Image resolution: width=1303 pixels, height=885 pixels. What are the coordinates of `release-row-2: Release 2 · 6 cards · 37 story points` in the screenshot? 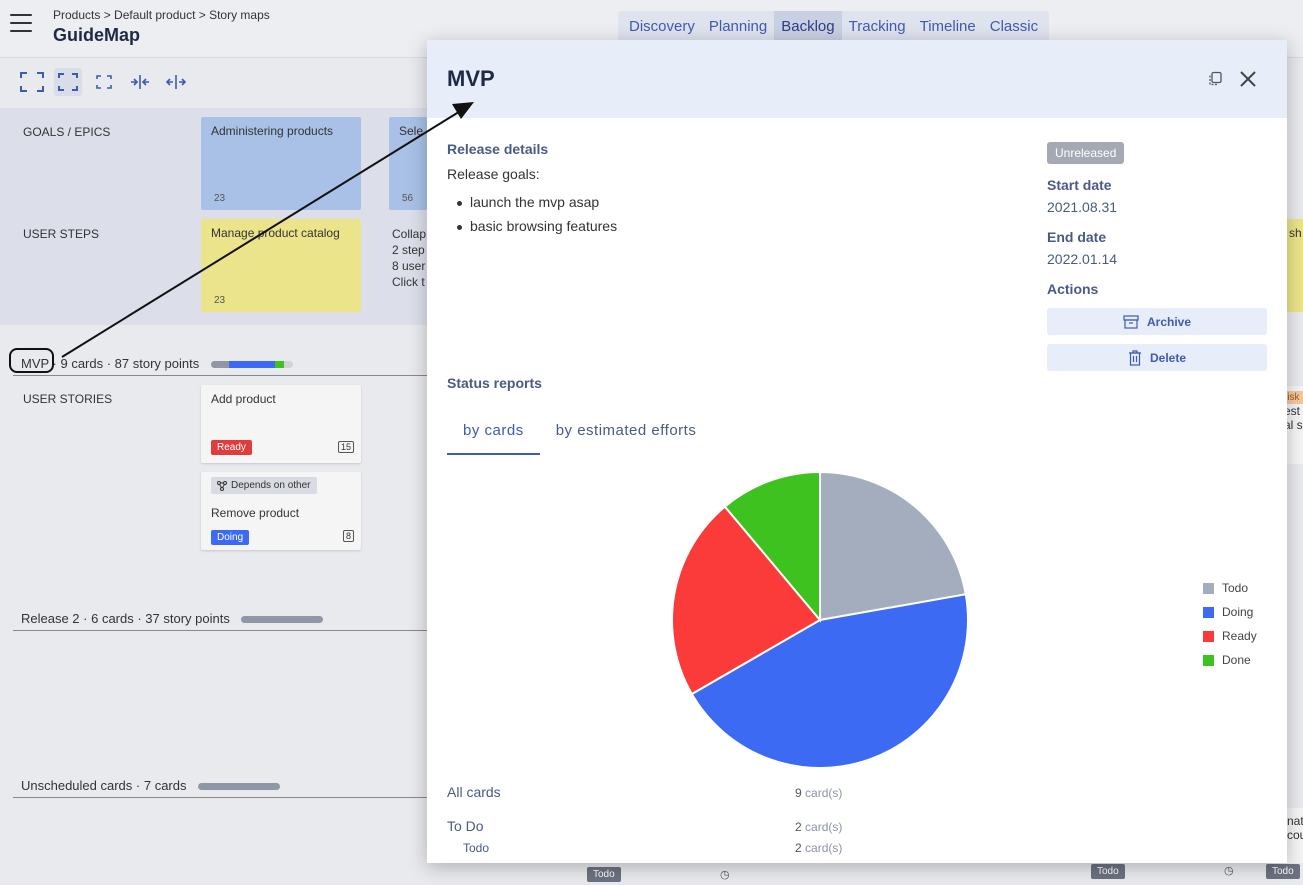 It's located at (220, 621).